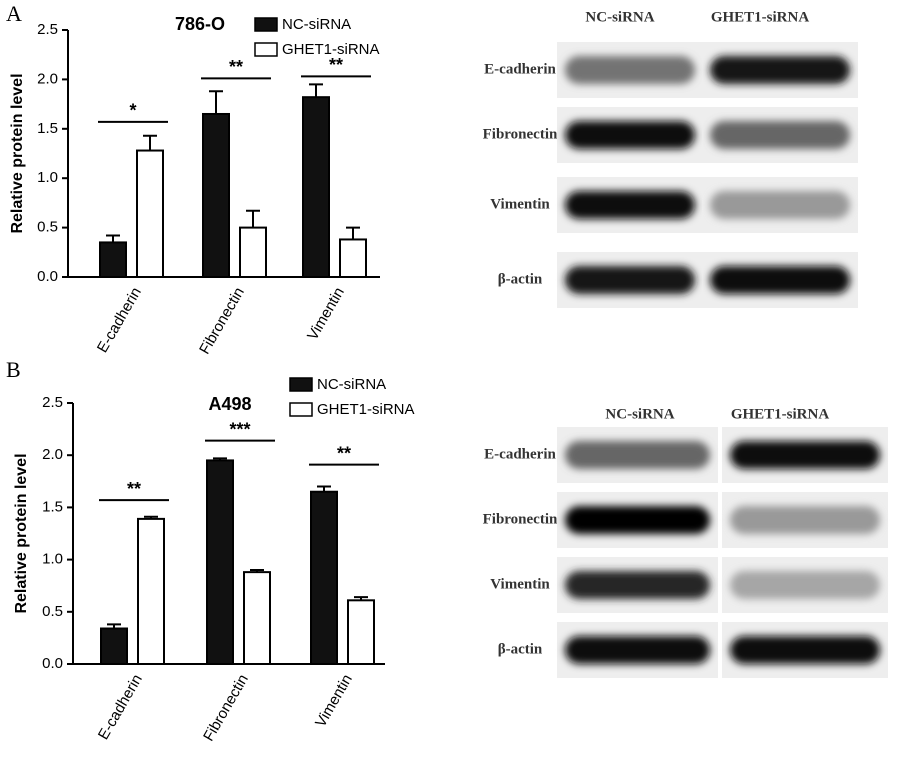 Image resolution: width=898 pixels, height=767 pixels. What do you see at coordinates (132, 111) in the screenshot?
I see `significance-label: *` at bounding box center [132, 111].